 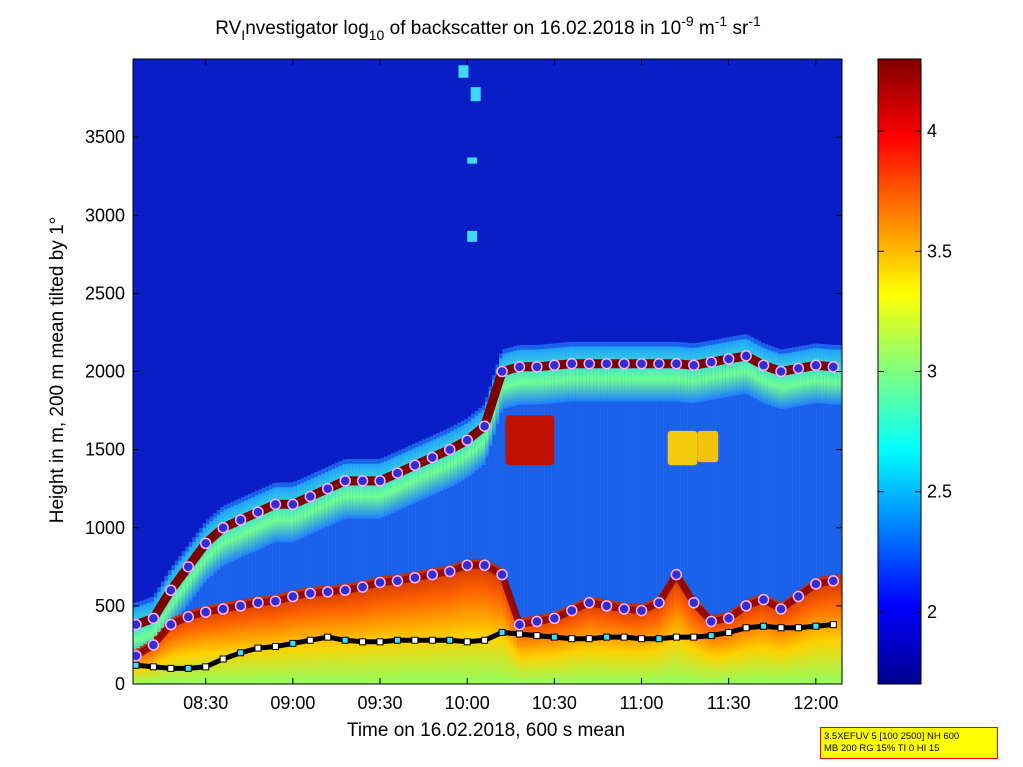 What do you see at coordinates (939, 492) in the screenshot?
I see `cbar-tick-label-1: 2.5` at bounding box center [939, 492].